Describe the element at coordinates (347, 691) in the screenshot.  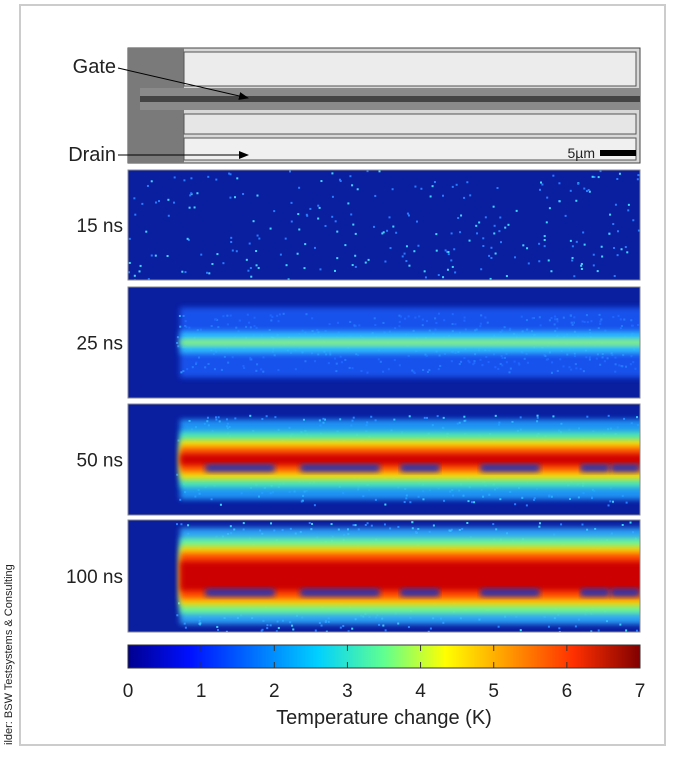
I see `tick-label: 3` at that location.